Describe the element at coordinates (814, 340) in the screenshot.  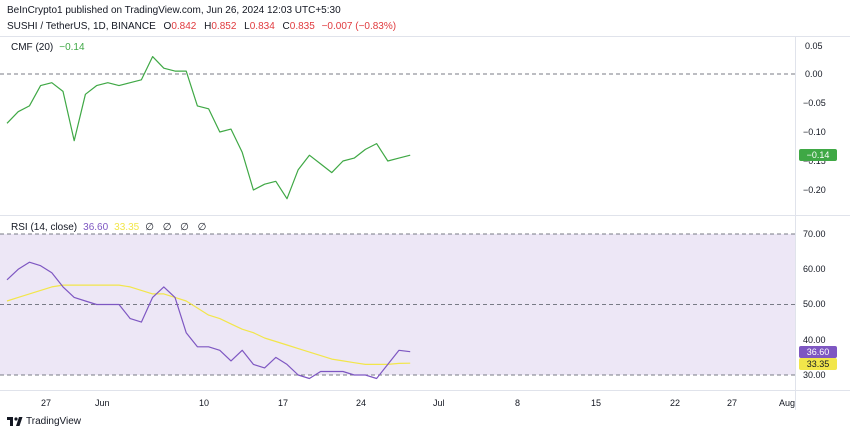
I see `rsi-y-tick: 40.00` at that location.